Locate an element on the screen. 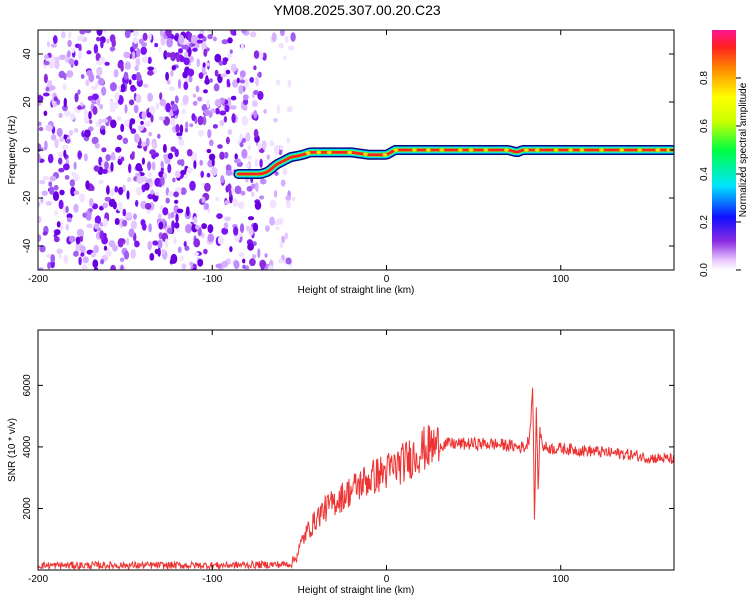 Image resolution: width=750 pixels, height=605 pixels. heatmap-y-tick-label: 20 is located at coordinates (27, 102).